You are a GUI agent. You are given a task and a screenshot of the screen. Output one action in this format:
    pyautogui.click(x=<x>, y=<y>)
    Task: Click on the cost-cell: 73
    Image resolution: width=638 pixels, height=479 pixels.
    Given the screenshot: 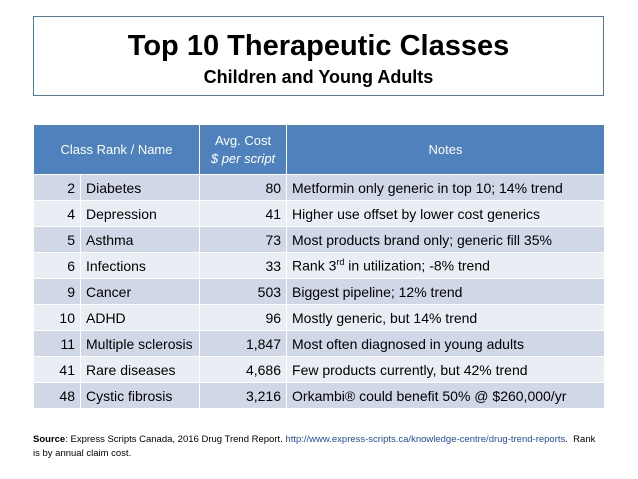 What is the action you would take?
    pyautogui.click(x=243, y=239)
    